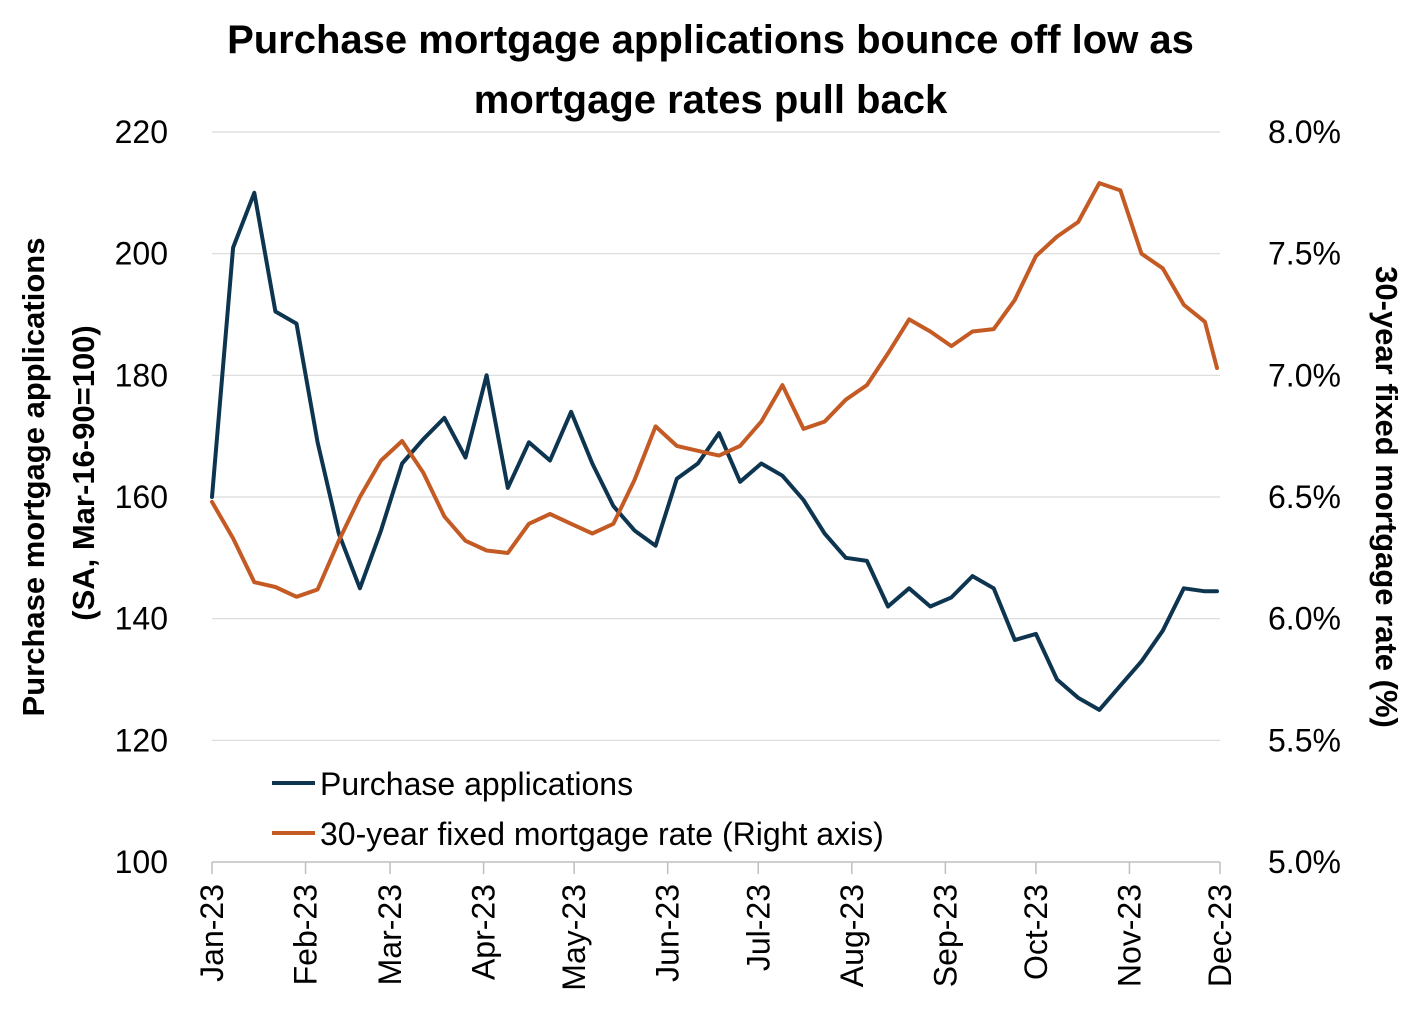  I want to click on x-tick-label: Jan-23, so click(212, 933).